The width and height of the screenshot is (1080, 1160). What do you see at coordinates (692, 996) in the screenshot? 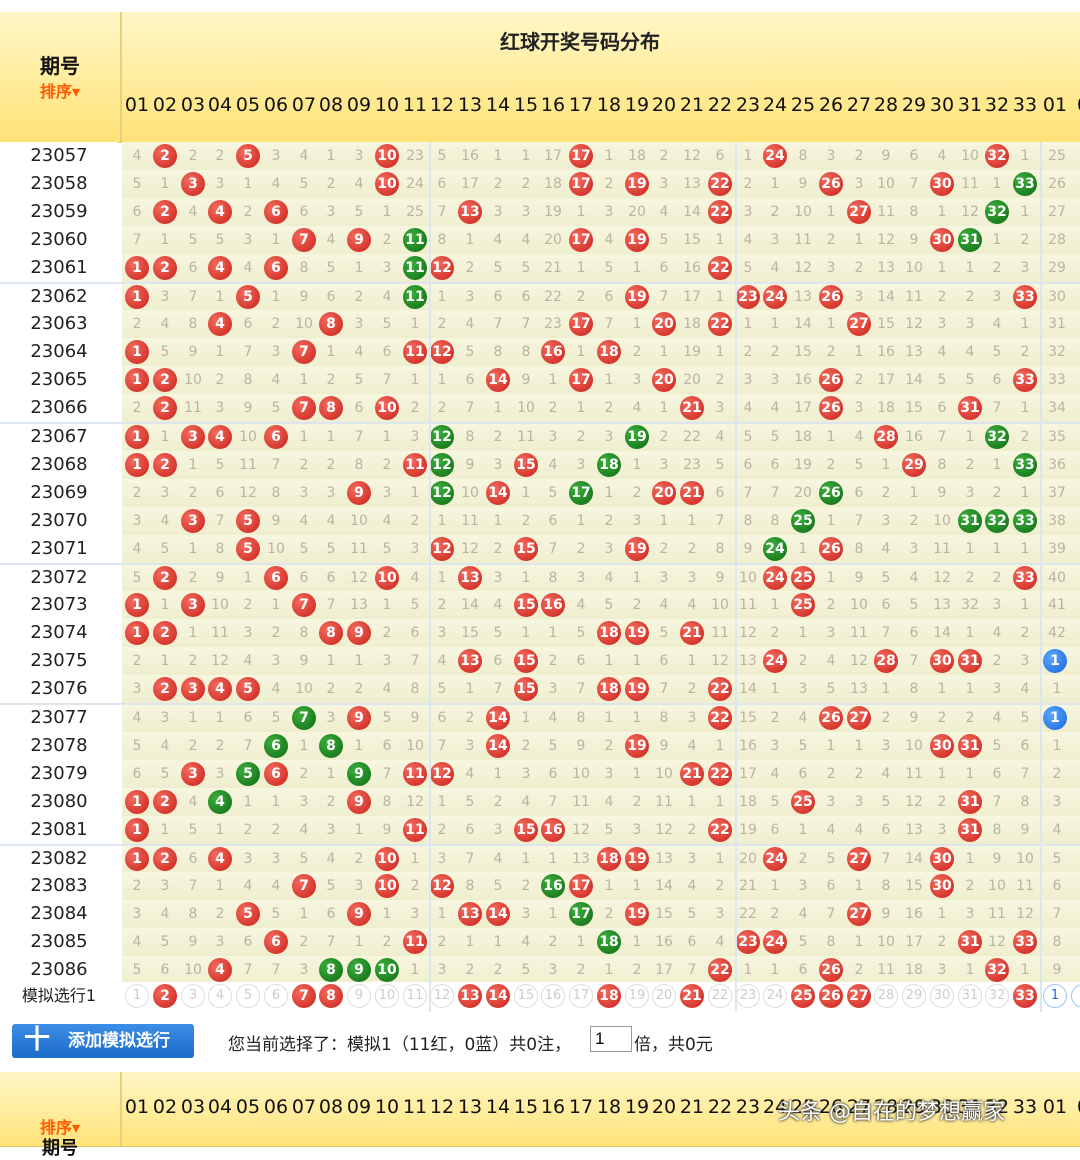
I see `sim-pick-21: 21` at bounding box center [692, 996].